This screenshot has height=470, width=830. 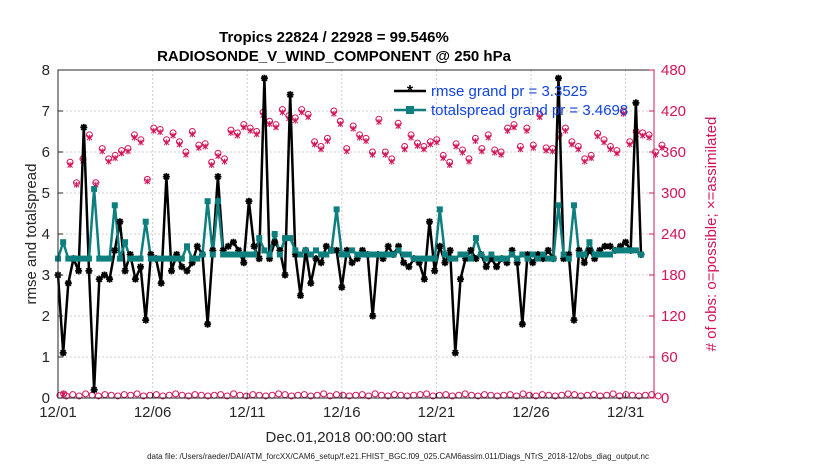 I want to click on y-axis-right: 0 60 120 180 240 300 360 420 480, so click(x=667, y=234).